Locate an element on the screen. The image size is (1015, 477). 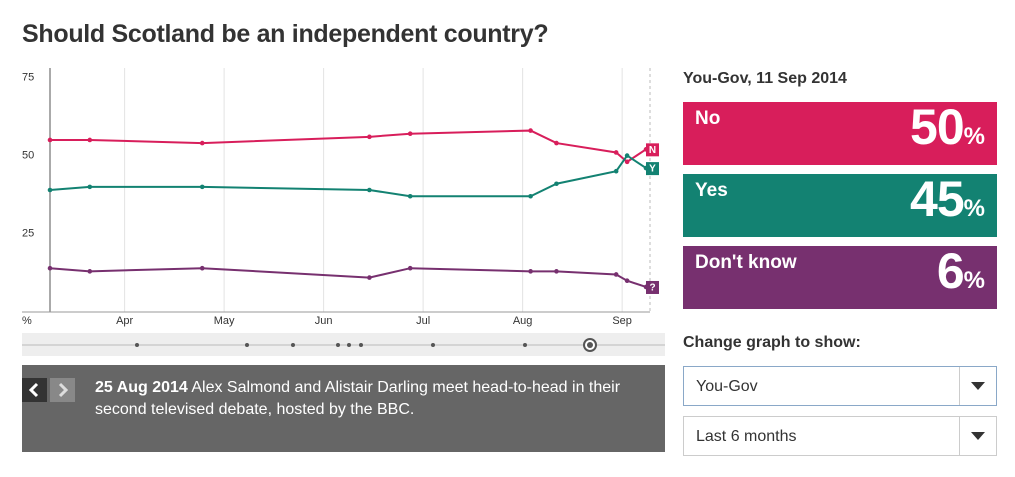
result-value-group: 50% is located at coordinates (947, 132).